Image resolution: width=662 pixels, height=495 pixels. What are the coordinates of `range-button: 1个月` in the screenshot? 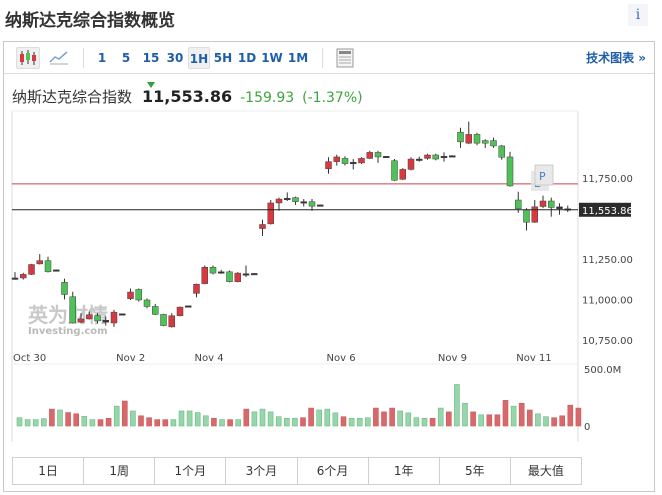 It's located at (191, 471).